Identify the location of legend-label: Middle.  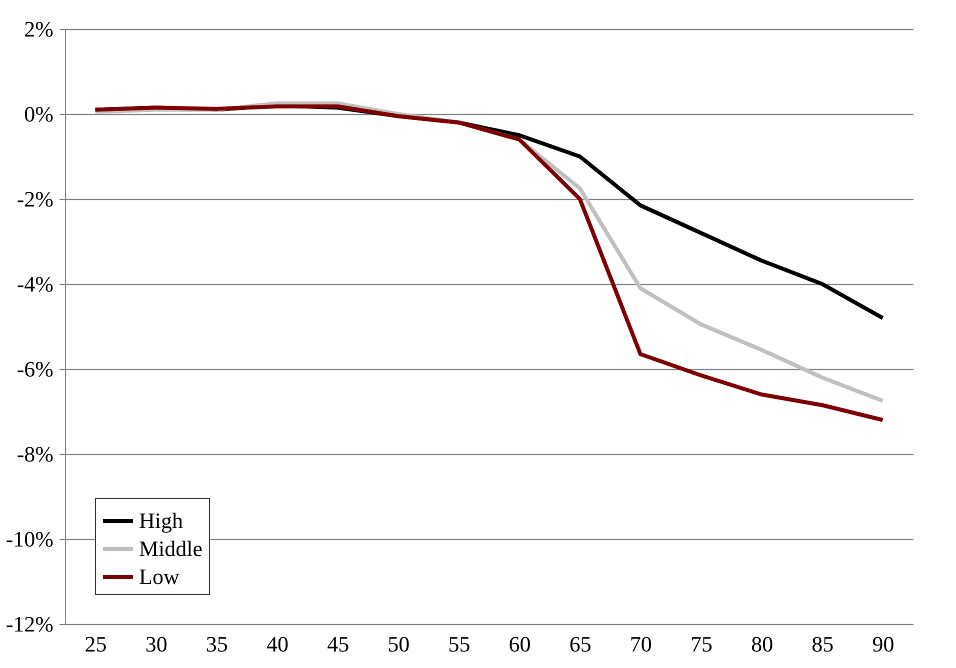
(171, 548).